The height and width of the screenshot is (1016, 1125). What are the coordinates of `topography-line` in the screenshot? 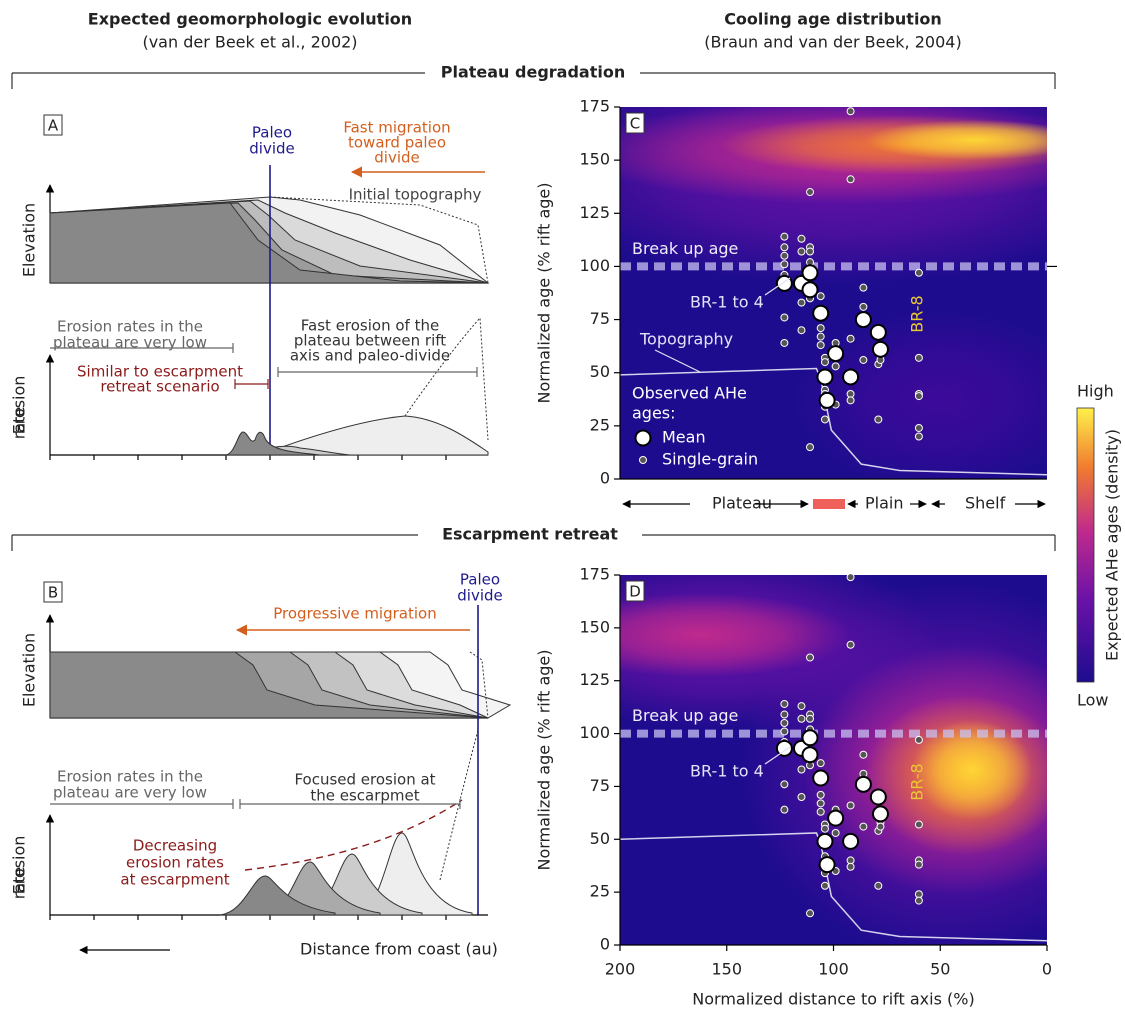 It's located at (833, 421).